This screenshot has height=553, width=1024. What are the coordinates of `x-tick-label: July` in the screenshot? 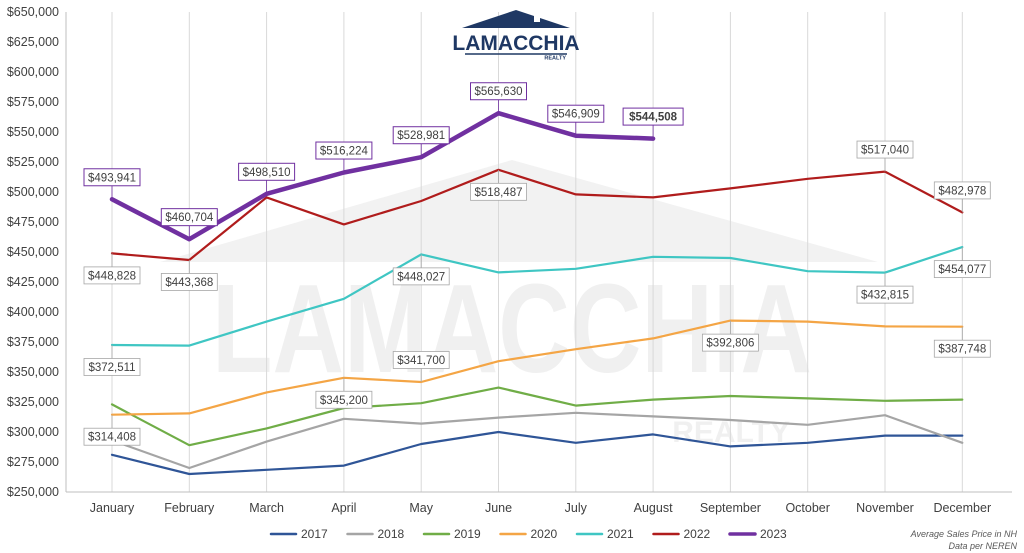 It's located at (576, 508).